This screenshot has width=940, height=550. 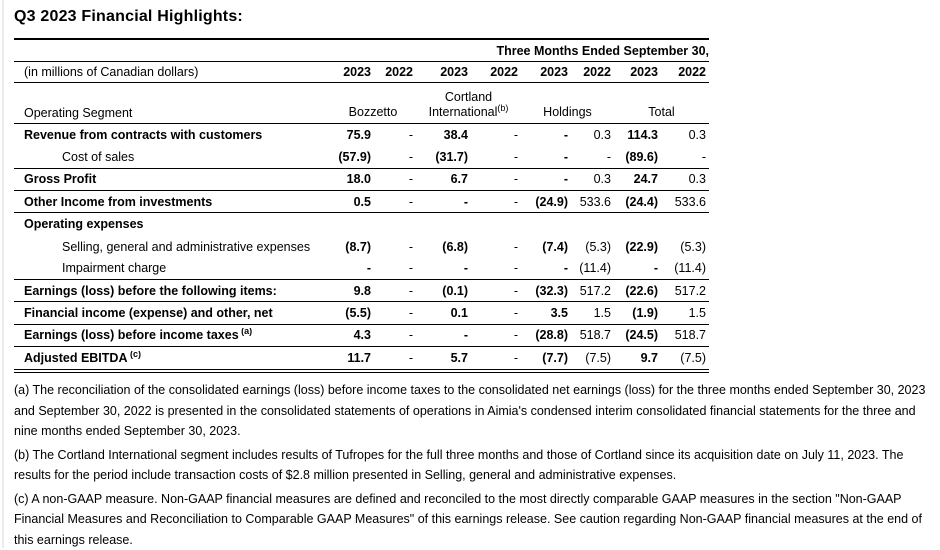 What do you see at coordinates (503, 107) in the screenshot?
I see `footnote-ref-b: (b)` at bounding box center [503, 107].